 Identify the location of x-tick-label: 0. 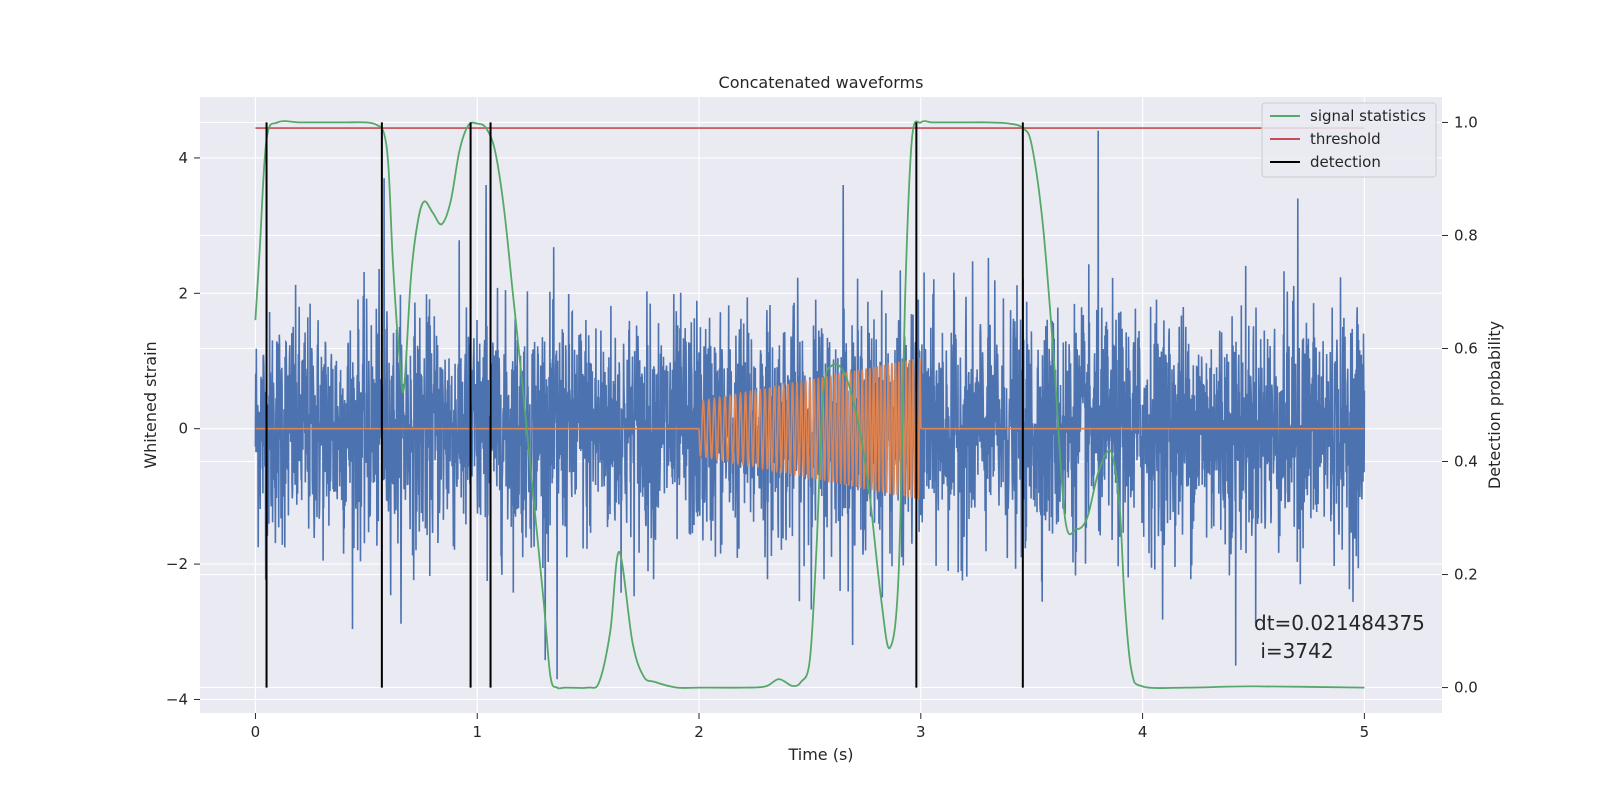
(256, 732).